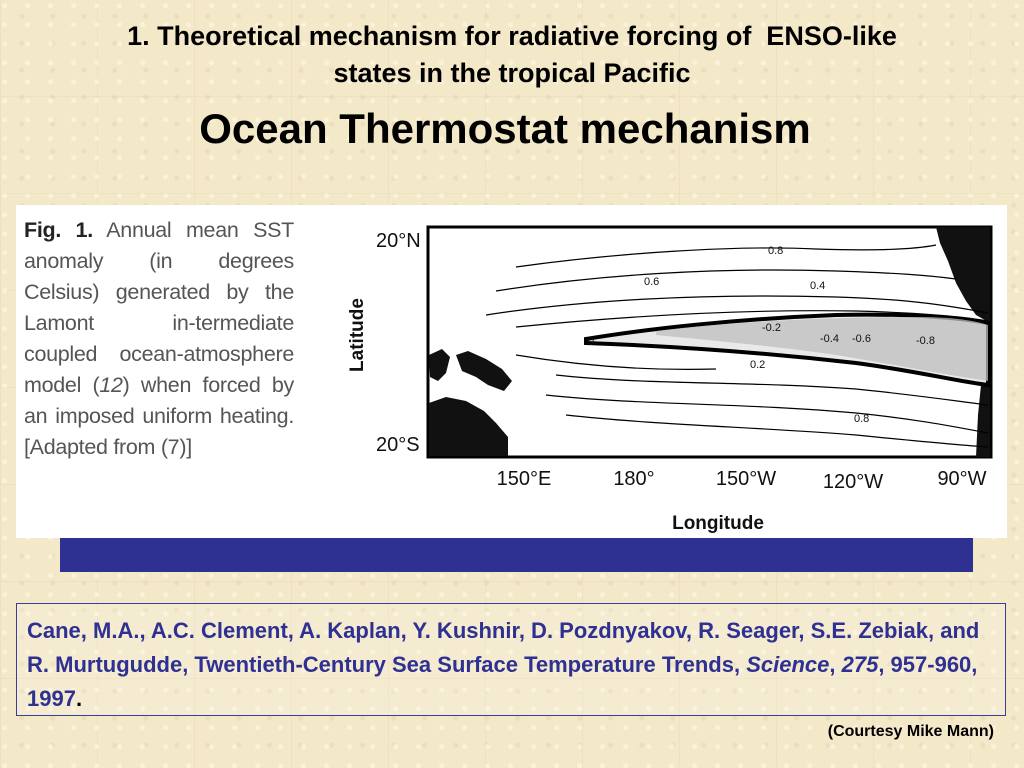  Describe the element at coordinates (111, 385) in the screenshot. I see `caption-ref: 12` at that location.